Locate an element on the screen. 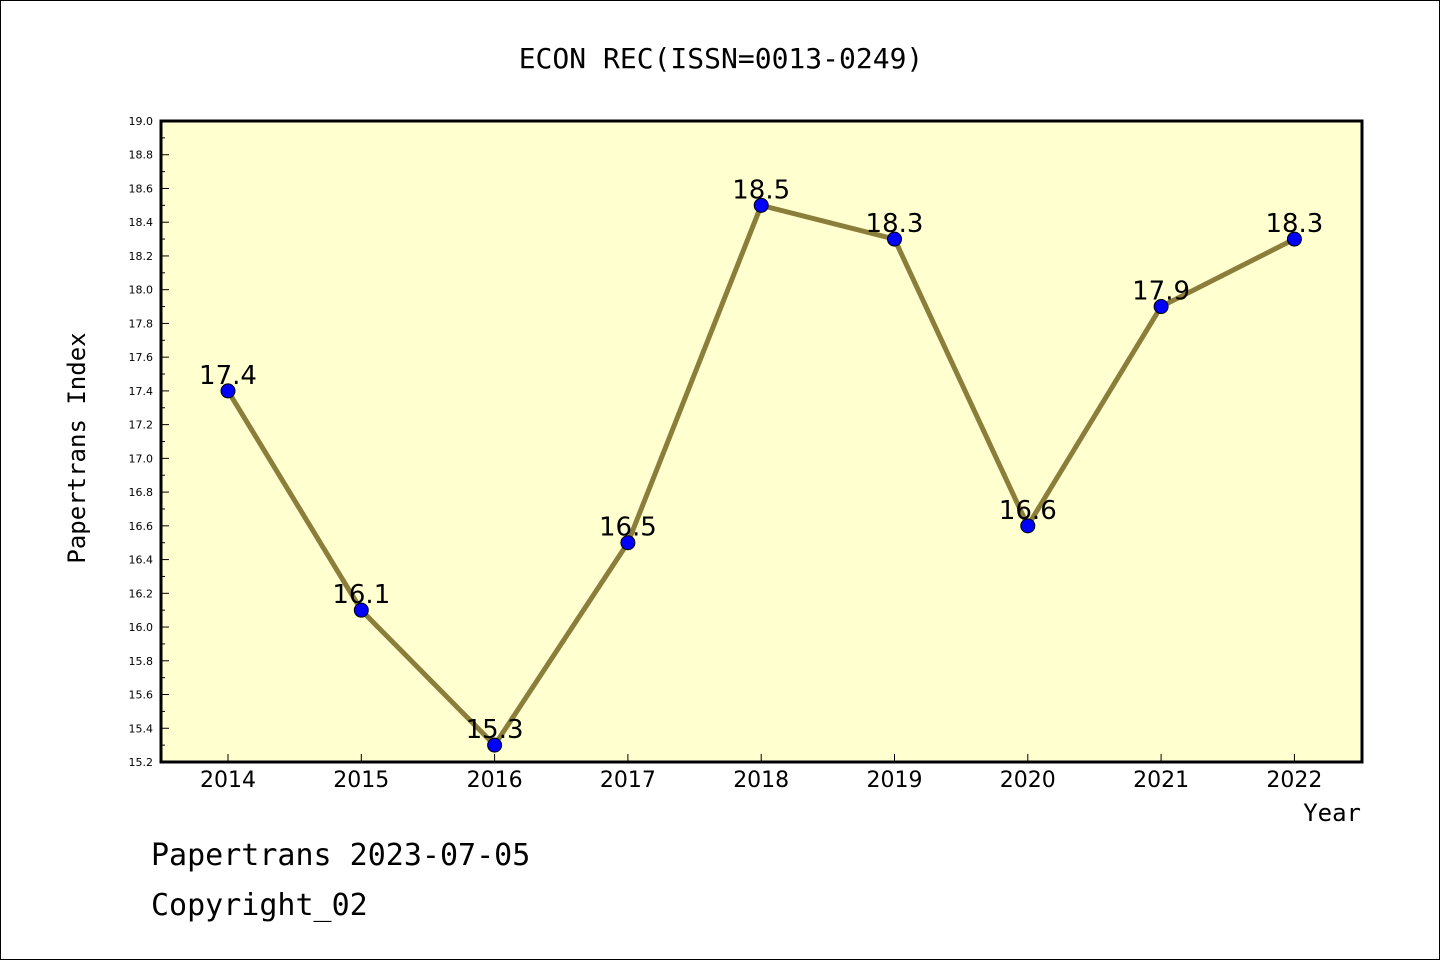  y-tick-label: 18.6 is located at coordinates (141, 188).